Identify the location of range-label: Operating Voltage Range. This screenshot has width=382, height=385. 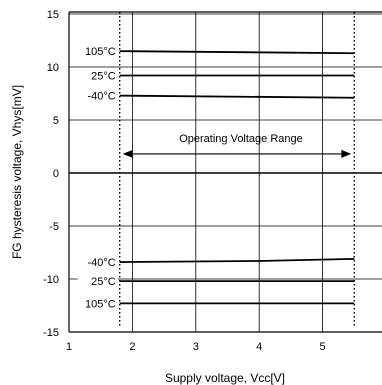
(241, 139).